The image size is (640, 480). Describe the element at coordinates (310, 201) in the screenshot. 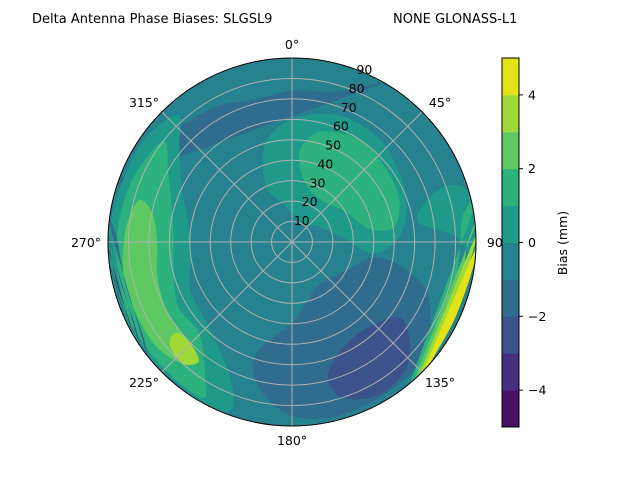

I see `radial-tick-label: 20` at that location.